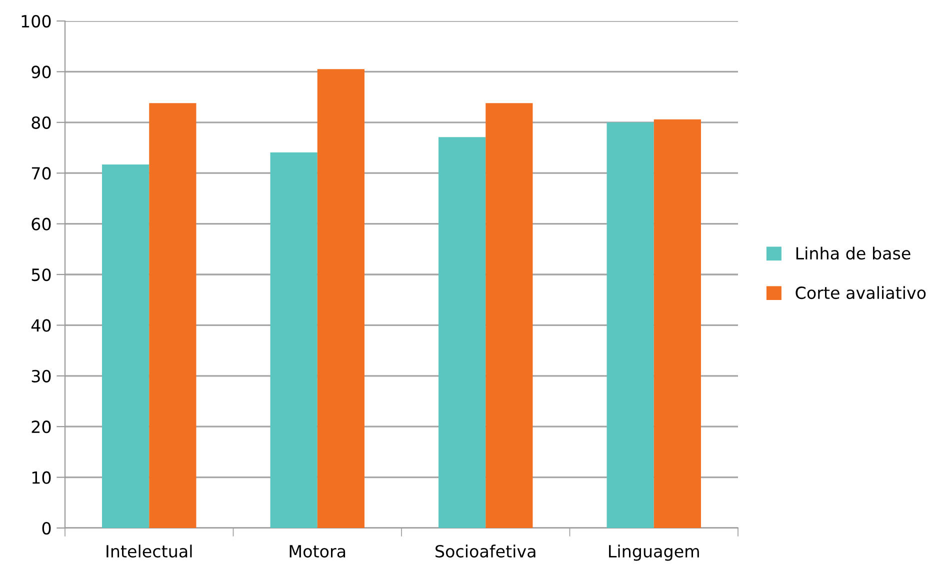  What do you see at coordinates (853, 253) in the screenshot?
I see `legend-label: Linha de base` at bounding box center [853, 253].